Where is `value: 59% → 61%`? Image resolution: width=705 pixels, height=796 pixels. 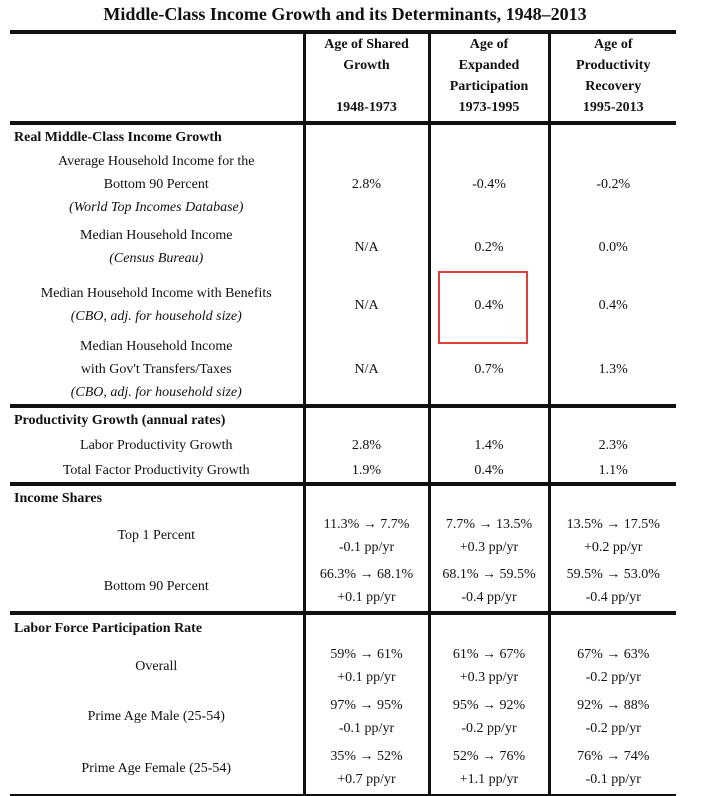
value: 59% → 61% is located at coordinates (366, 654).